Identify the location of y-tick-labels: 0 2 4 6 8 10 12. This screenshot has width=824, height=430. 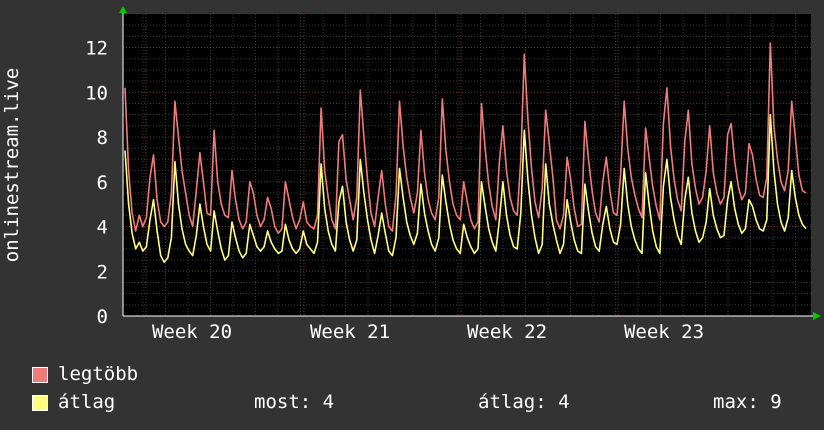
(96, 183).